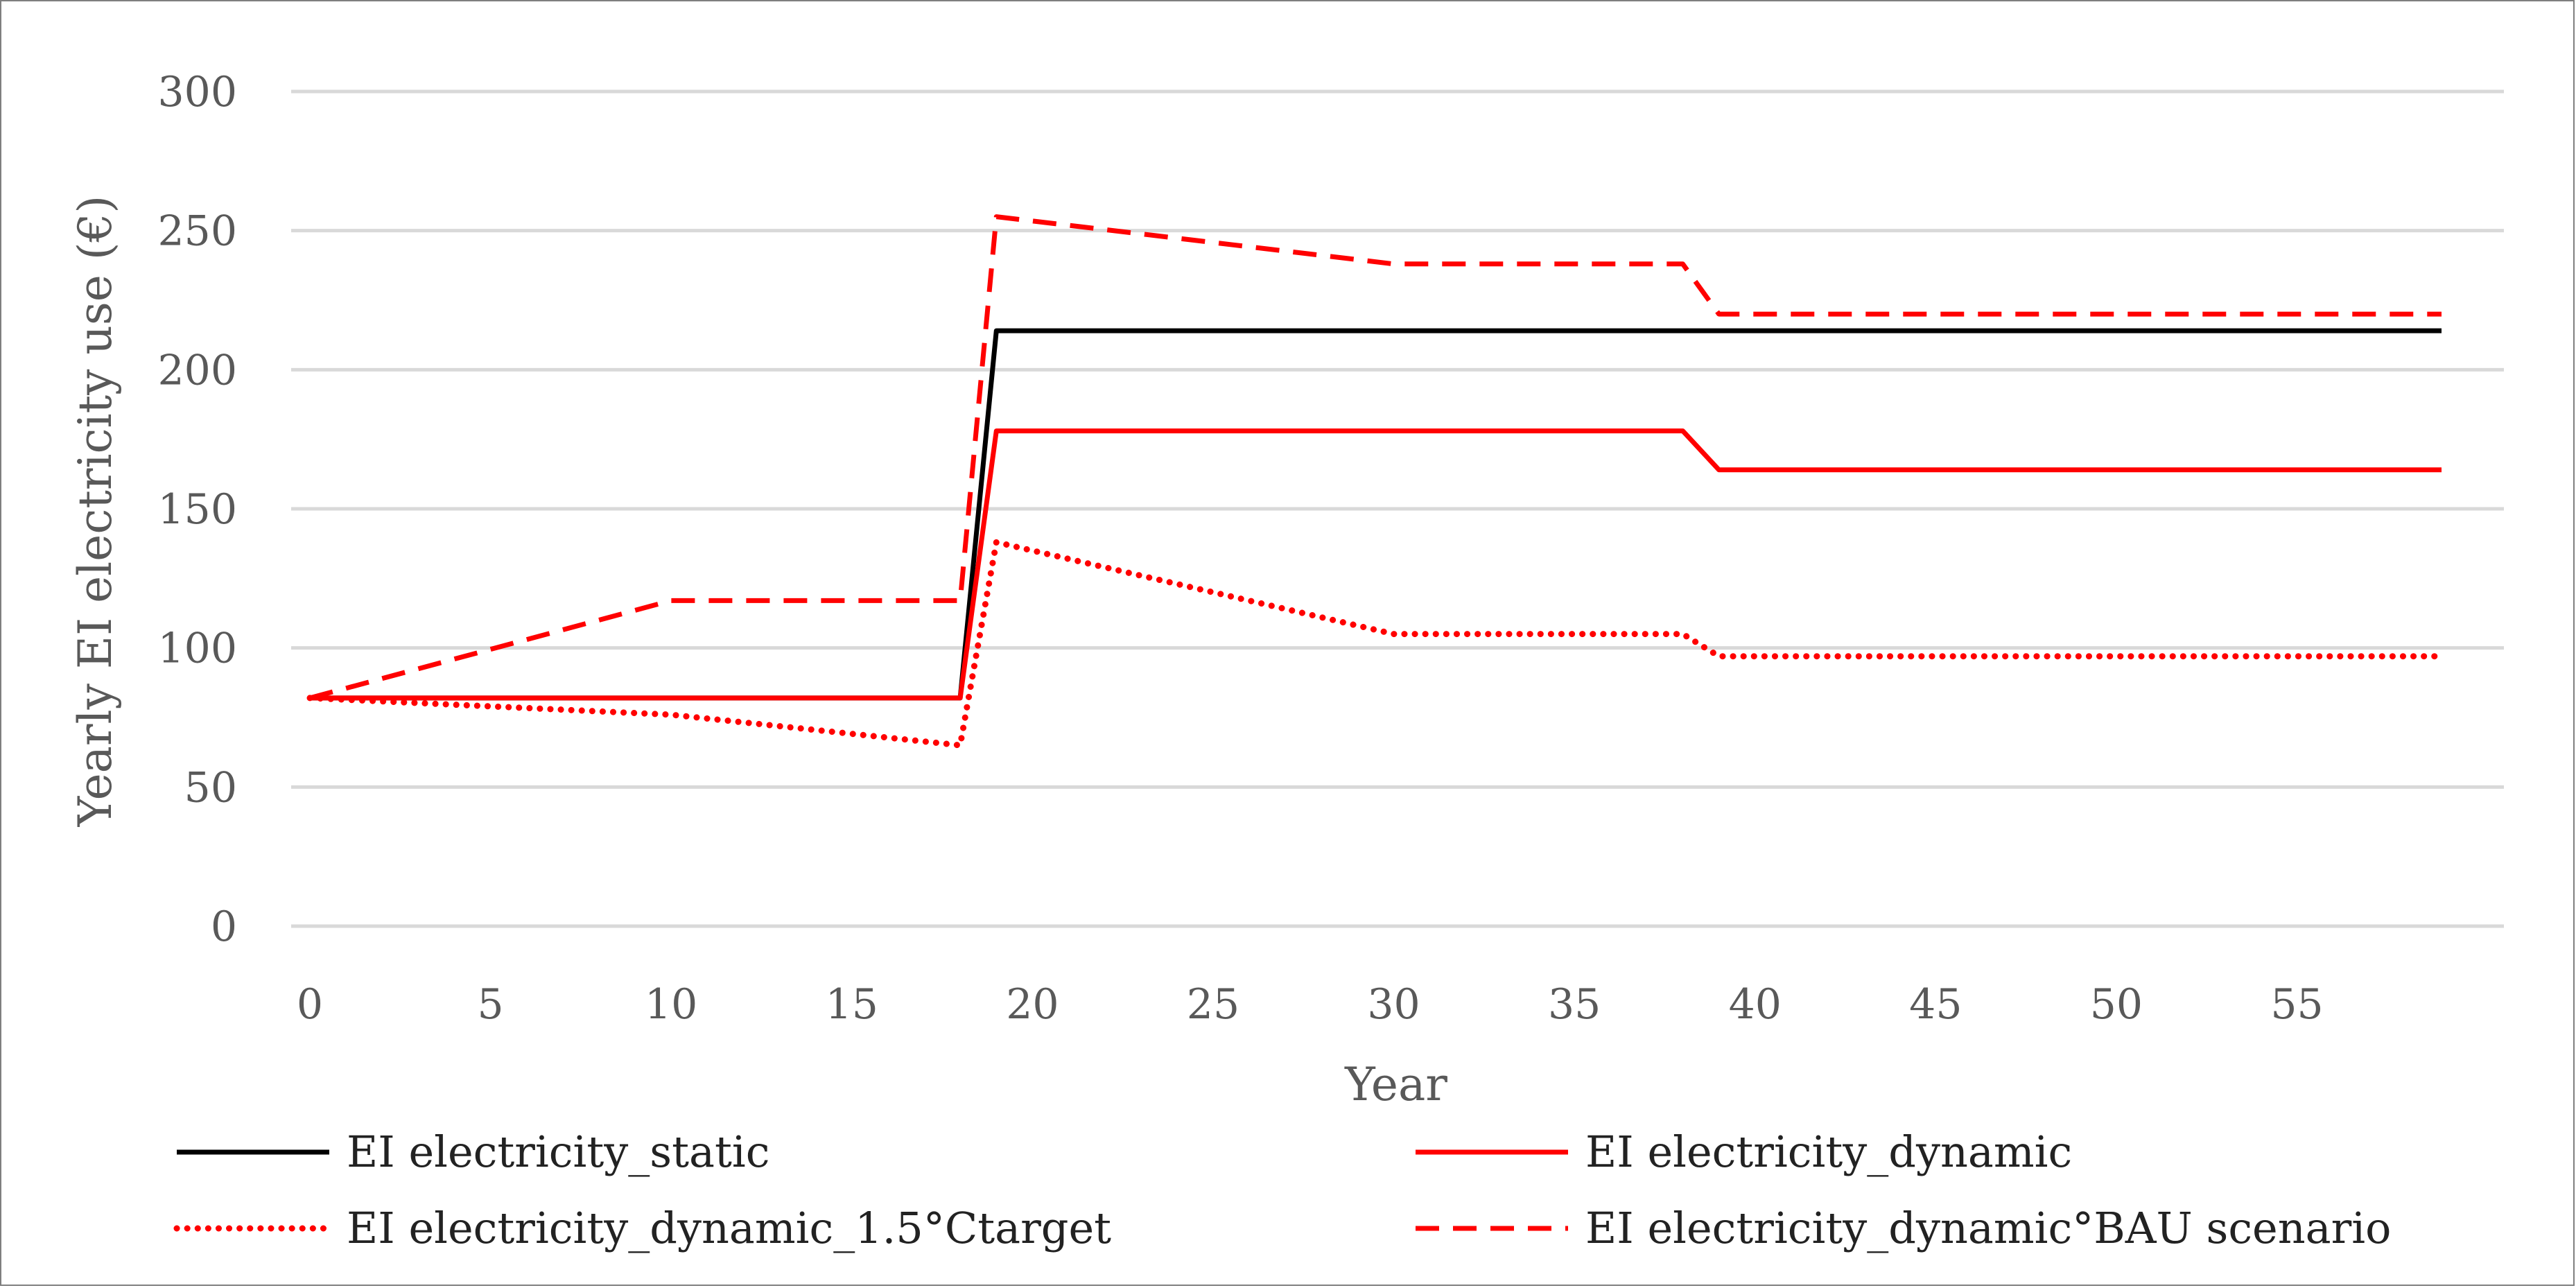  What do you see at coordinates (1574, 1004) in the screenshot?
I see `x-tick-label: 35` at bounding box center [1574, 1004].